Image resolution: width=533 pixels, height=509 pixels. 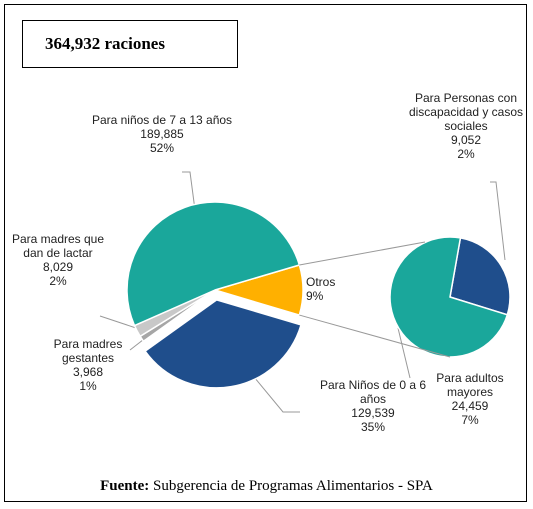 What do you see at coordinates (470, 420) in the screenshot?
I see `percent-label: 7%` at bounding box center [470, 420].